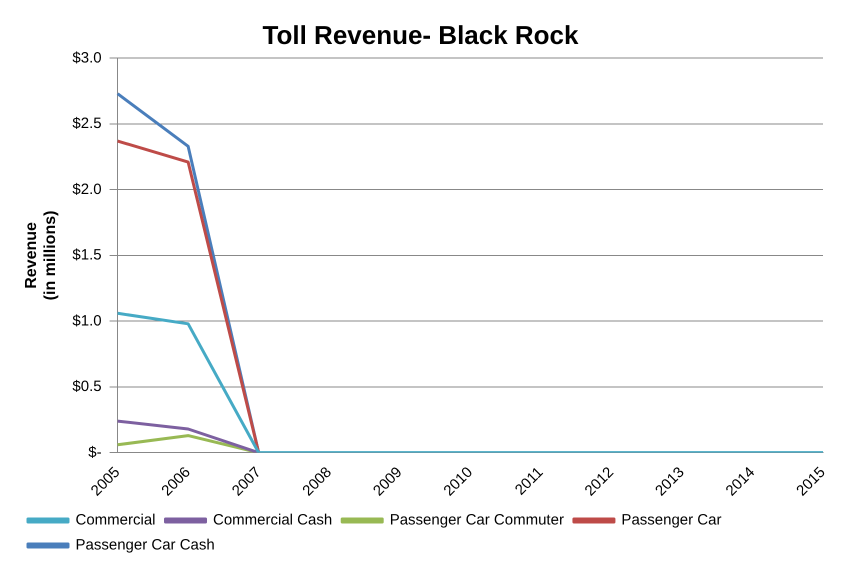  What do you see at coordinates (87, 189) in the screenshot?
I see `y-tick-label: $2.0` at bounding box center [87, 189].